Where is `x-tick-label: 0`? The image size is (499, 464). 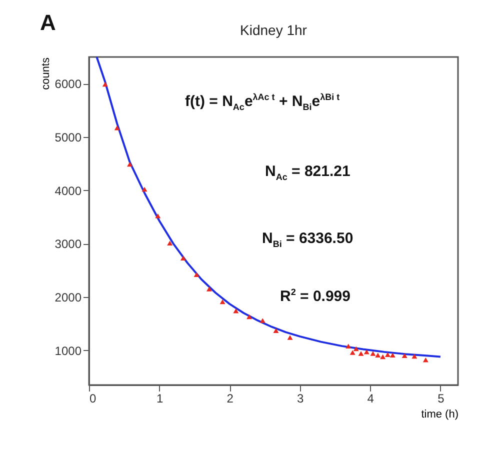 x-tick-label: 0 is located at coordinates (93, 399).